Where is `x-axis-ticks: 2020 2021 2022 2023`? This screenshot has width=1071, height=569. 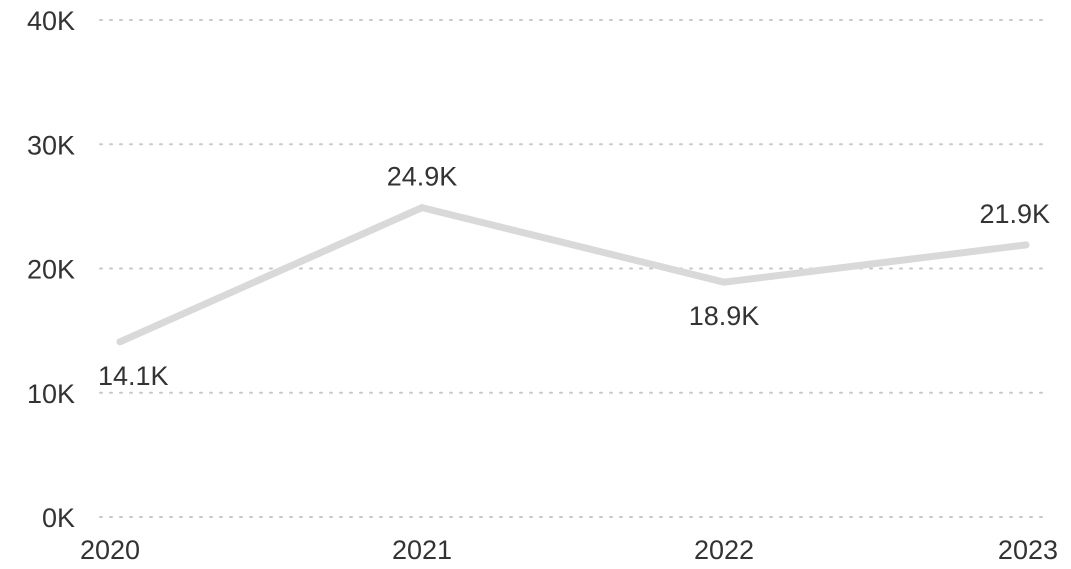
x-axis-ticks: 2020 2021 2022 2023 is located at coordinates (569, 550).